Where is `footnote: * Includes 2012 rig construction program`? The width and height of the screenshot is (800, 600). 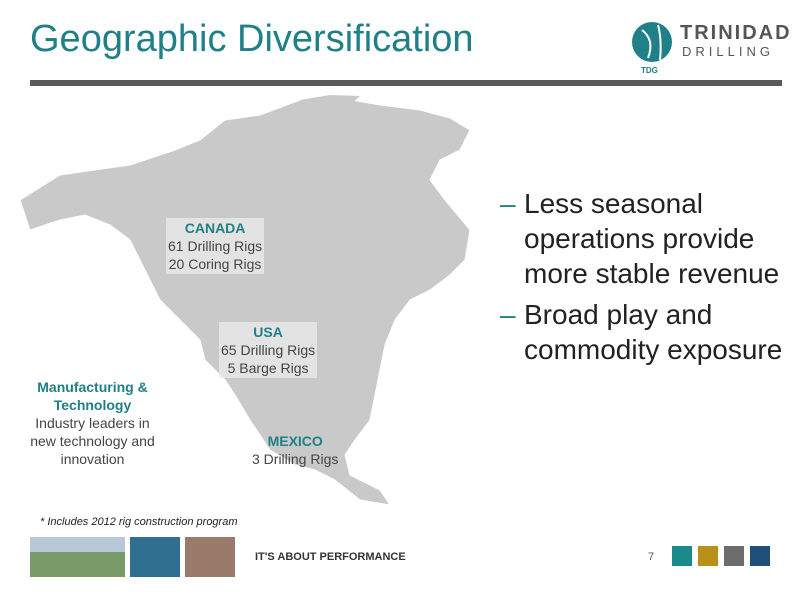
footnote: * Includes 2012 rig construction program is located at coordinates (139, 522).